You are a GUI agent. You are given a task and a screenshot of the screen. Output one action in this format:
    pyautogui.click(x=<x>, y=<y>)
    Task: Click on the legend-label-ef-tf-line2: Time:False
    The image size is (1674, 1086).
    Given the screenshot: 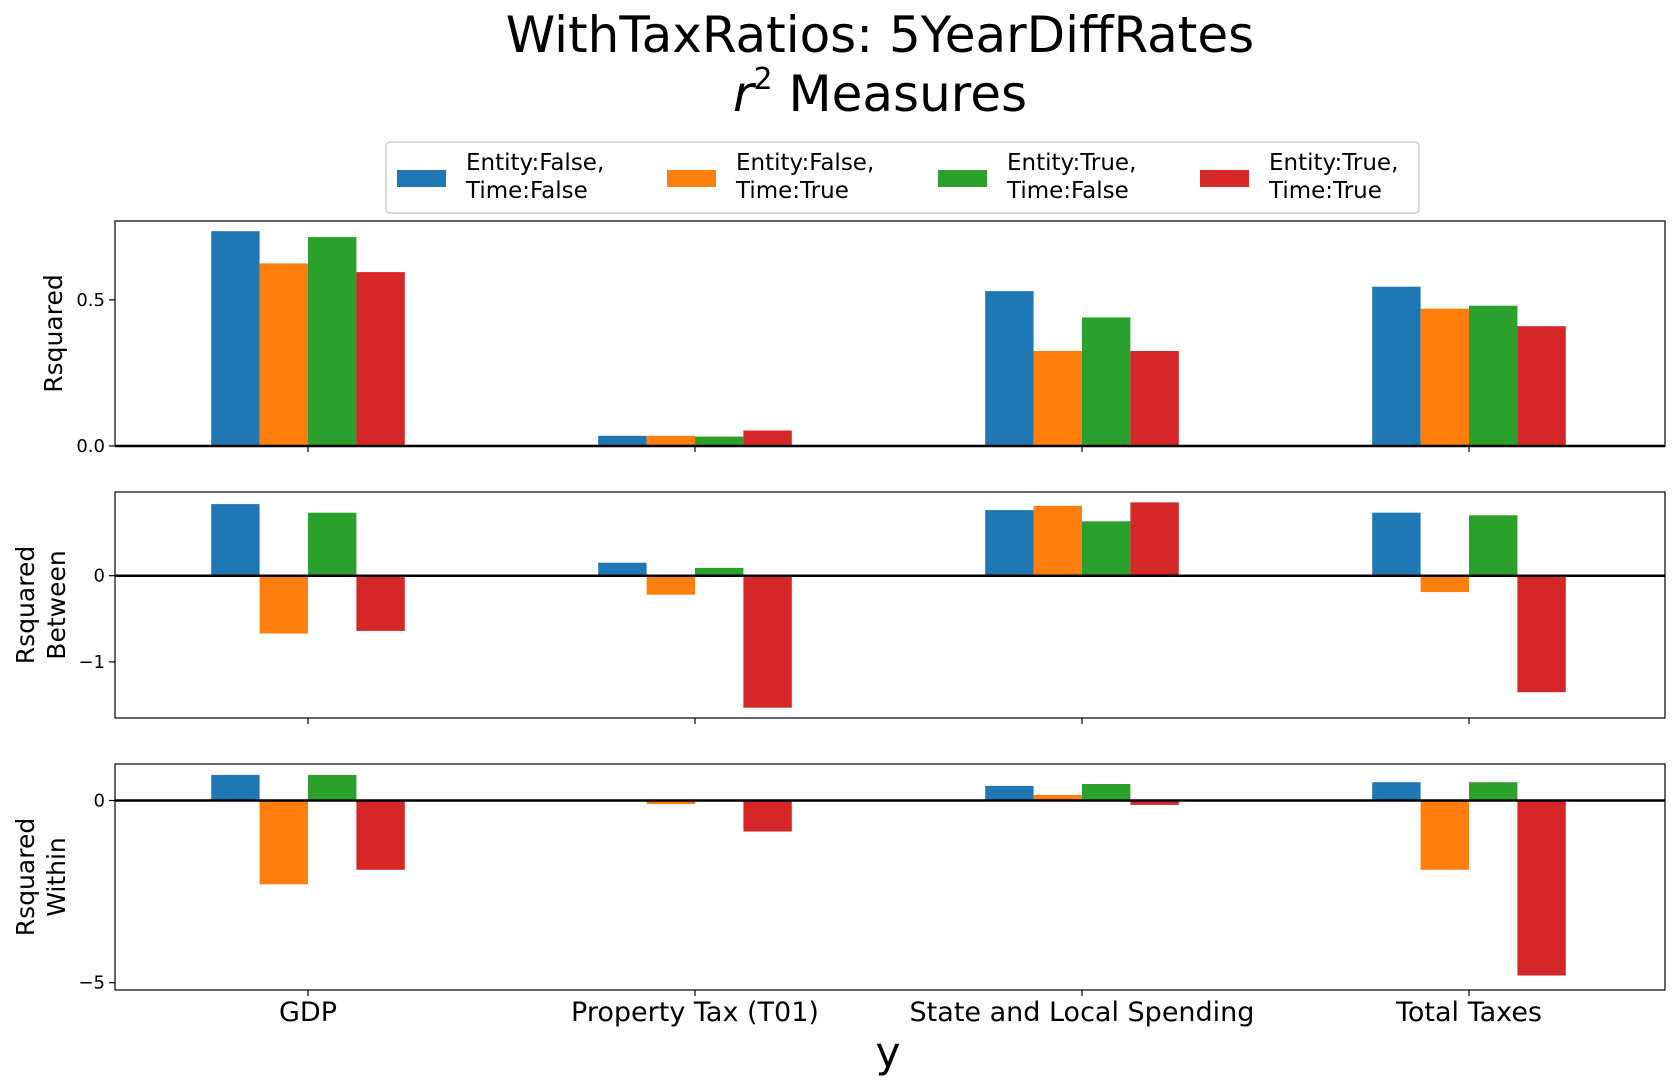 What is the action you would take?
    pyautogui.click(x=526, y=191)
    